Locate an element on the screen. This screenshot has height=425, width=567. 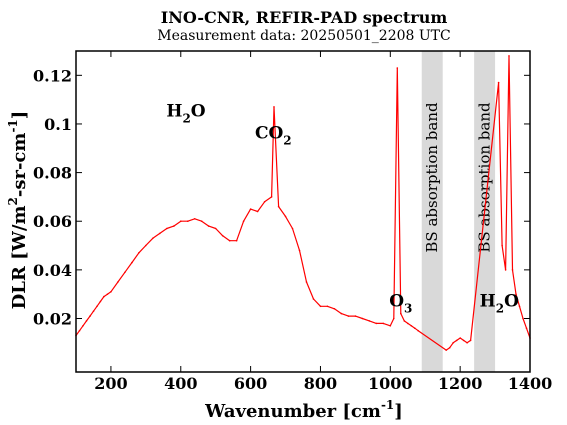
y-tick-label: 0.06 is located at coordinates (52, 221).